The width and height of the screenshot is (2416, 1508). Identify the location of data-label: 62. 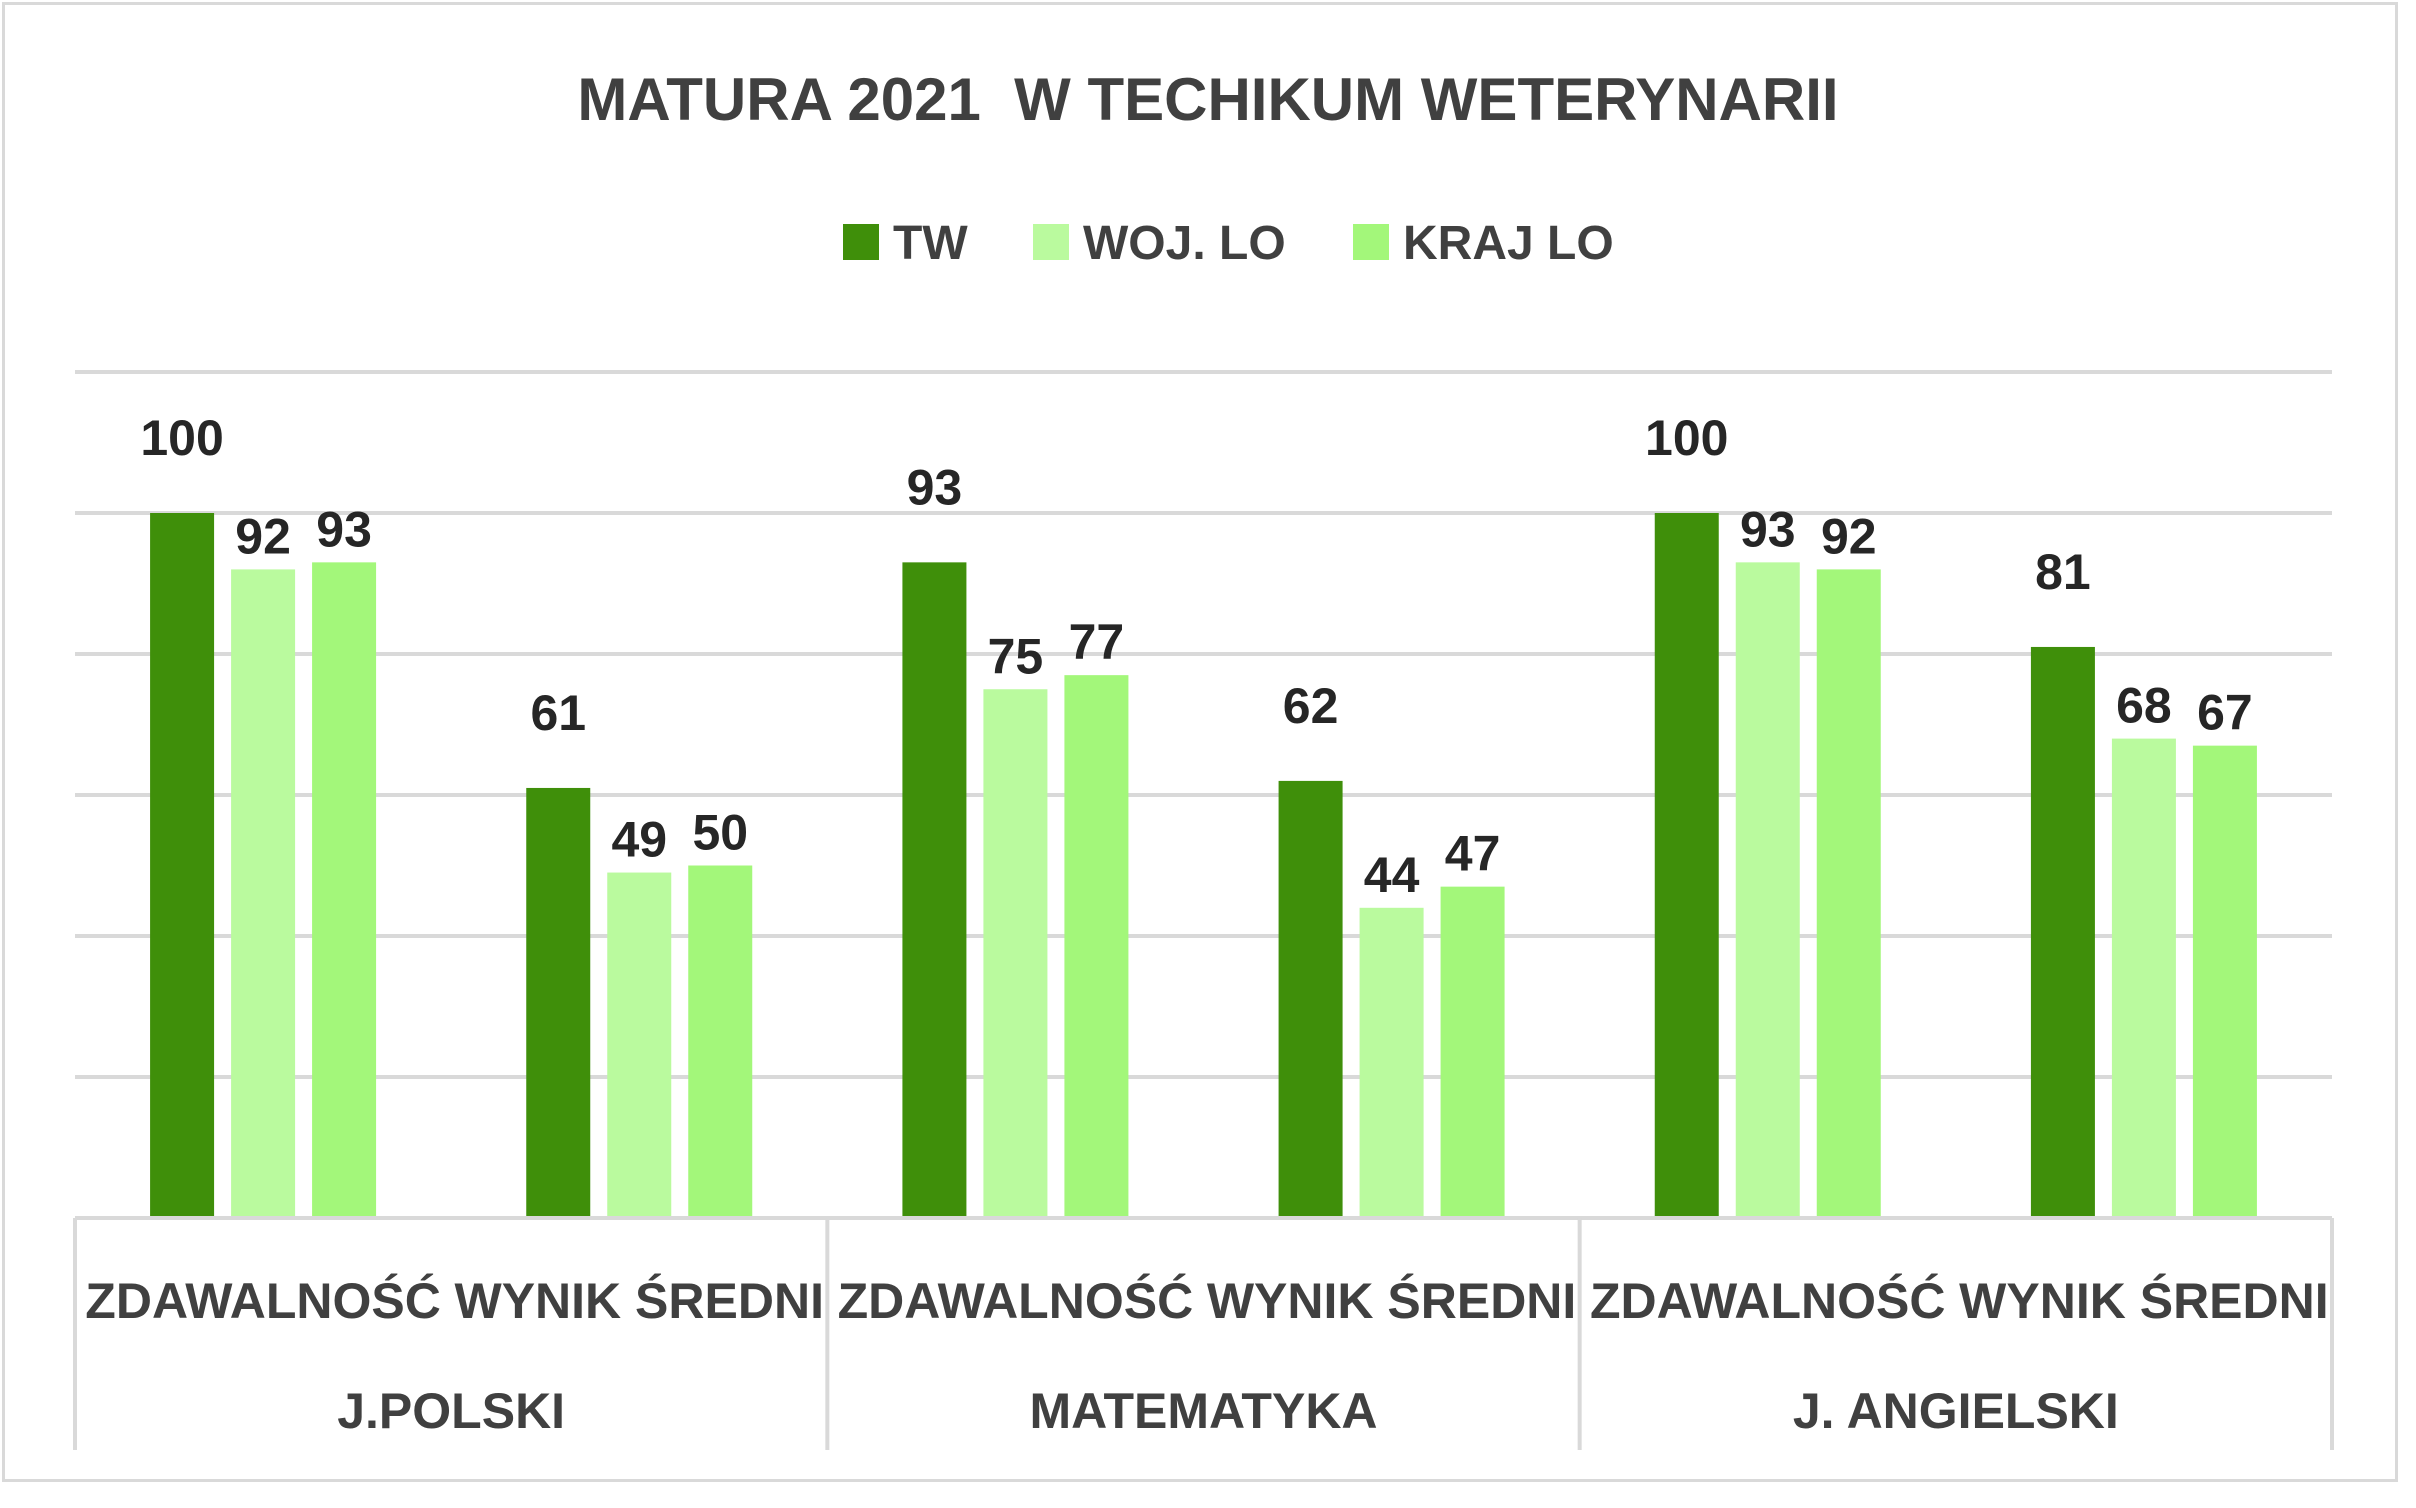
(1311, 706).